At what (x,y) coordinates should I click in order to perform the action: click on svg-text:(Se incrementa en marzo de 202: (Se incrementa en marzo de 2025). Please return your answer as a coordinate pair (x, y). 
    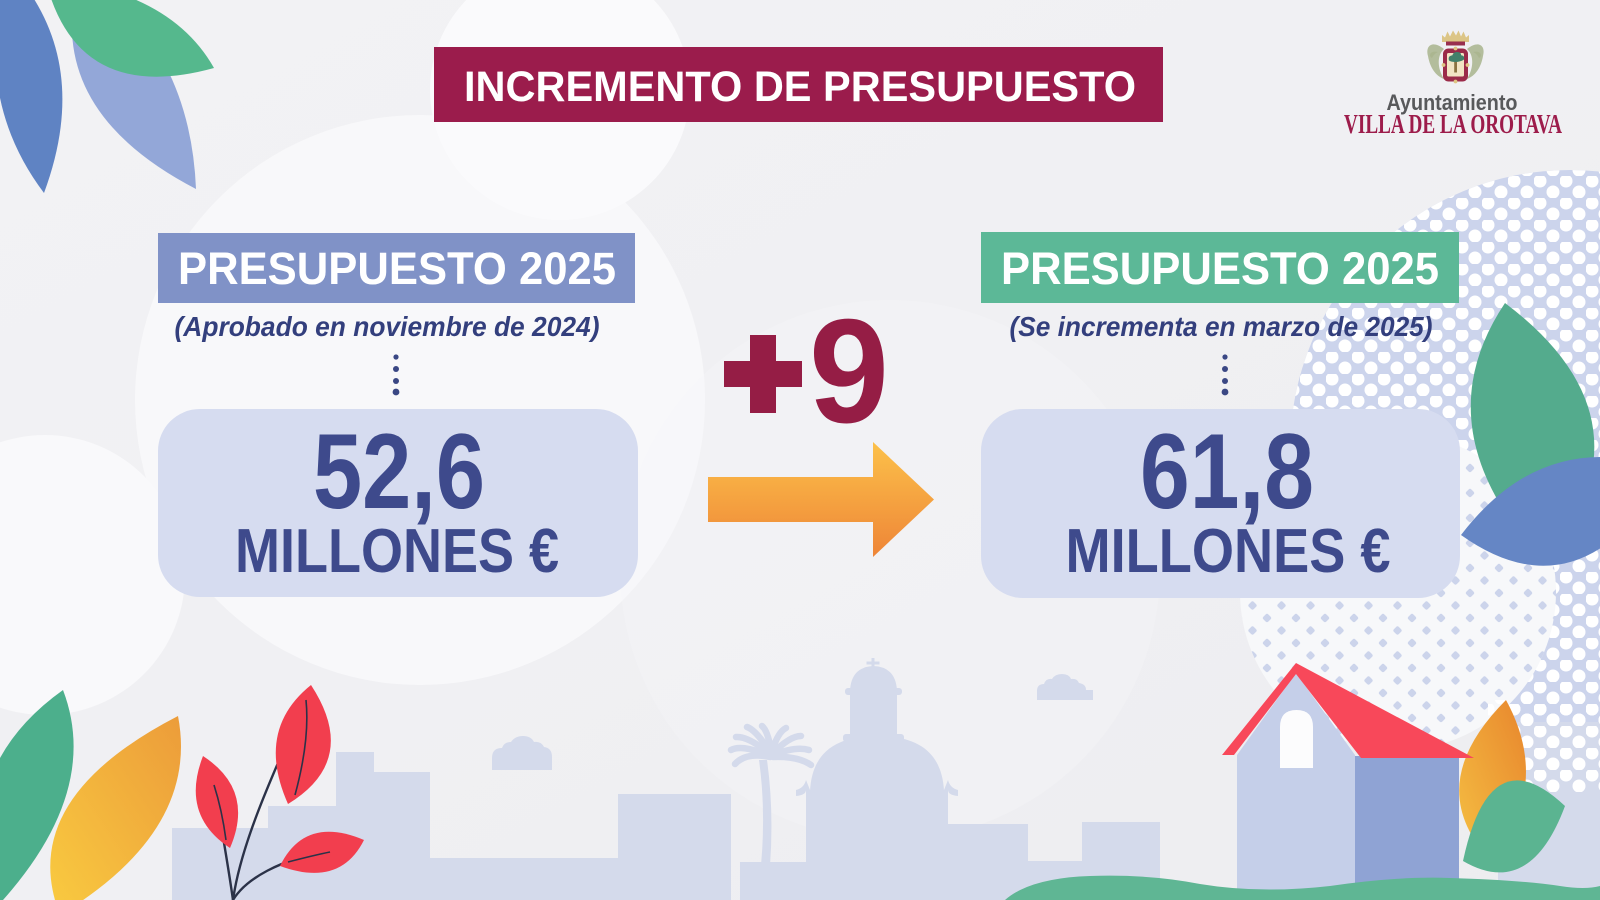
    Looking at the image, I should click on (1221, 326).